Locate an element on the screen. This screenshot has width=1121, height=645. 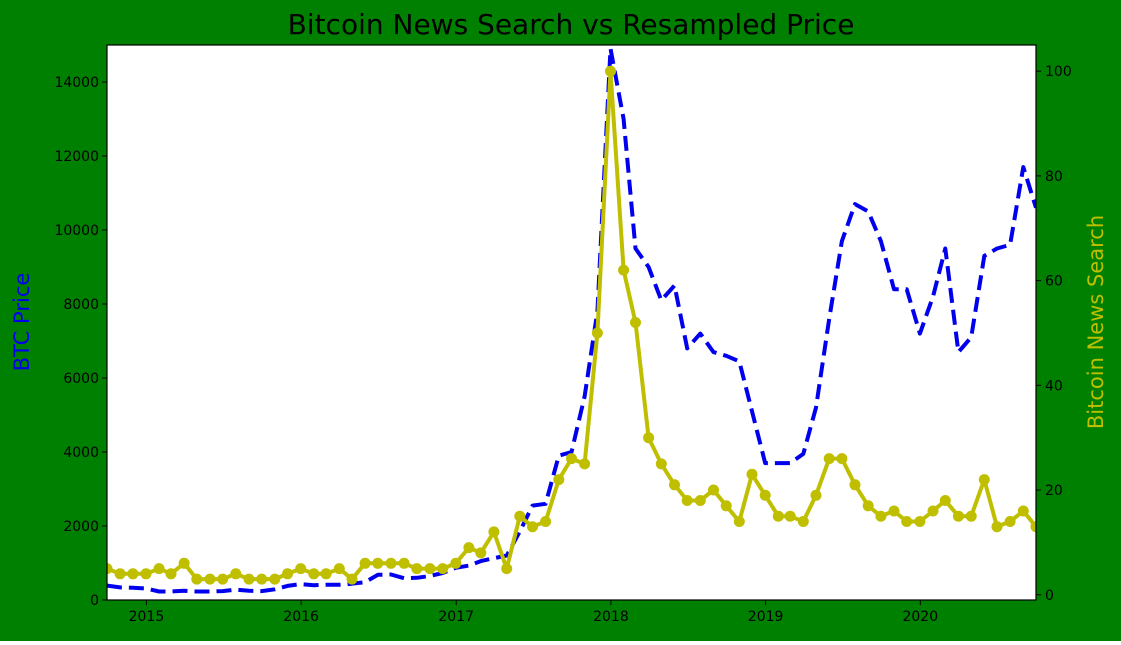
y-right-tick-label: 0 is located at coordinates (1049, 596).